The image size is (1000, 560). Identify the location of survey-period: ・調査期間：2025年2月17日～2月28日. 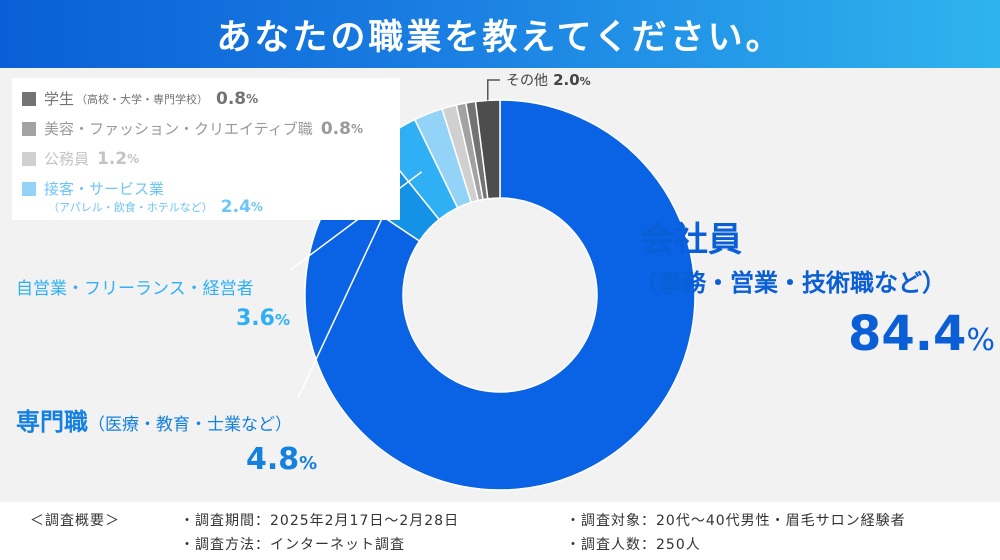
(320, 521).